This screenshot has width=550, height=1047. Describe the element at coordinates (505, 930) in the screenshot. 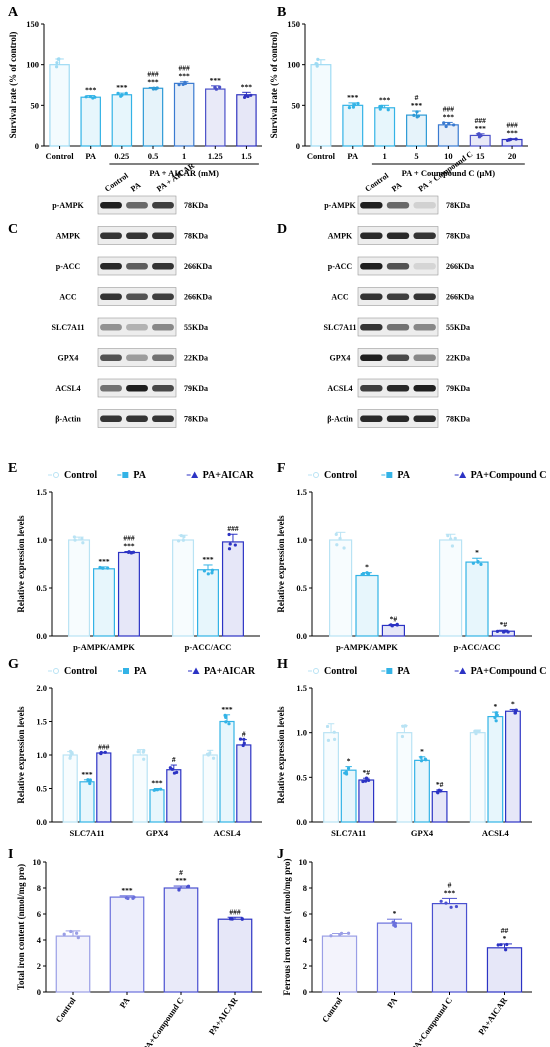

I see `significance-label: ##` at that location.